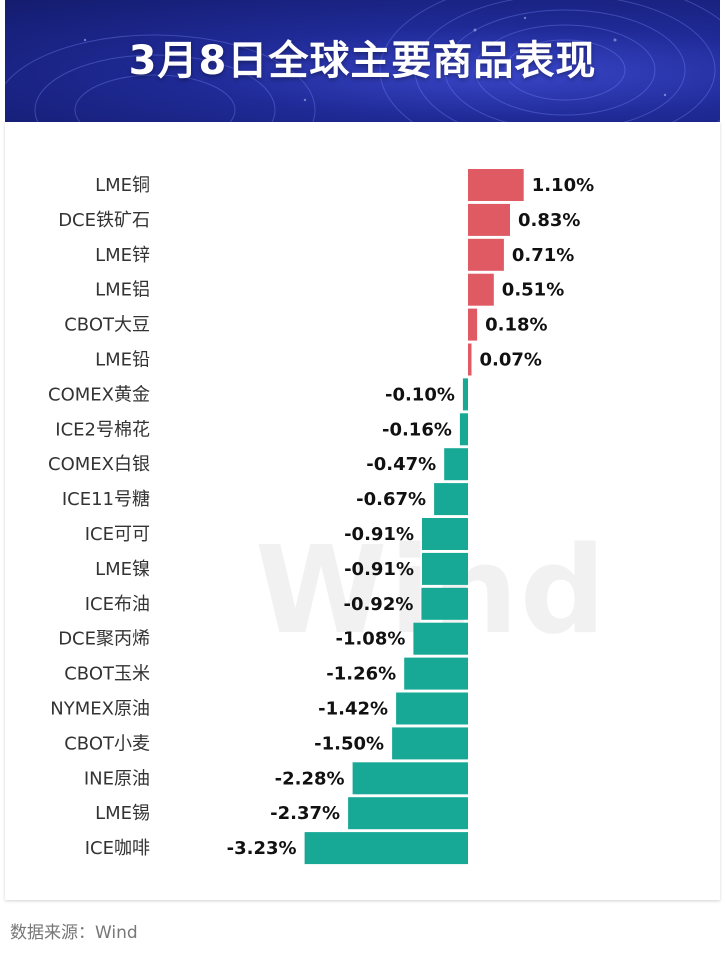  Describe the element at coordinates (549, 220) in the screenshot. I see `value-label: 0.83%` at that location.